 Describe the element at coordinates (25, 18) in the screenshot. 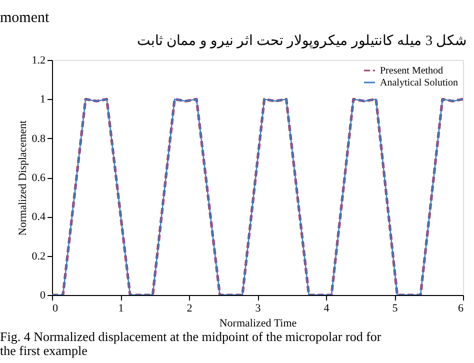

I see `text: moment` at that location.